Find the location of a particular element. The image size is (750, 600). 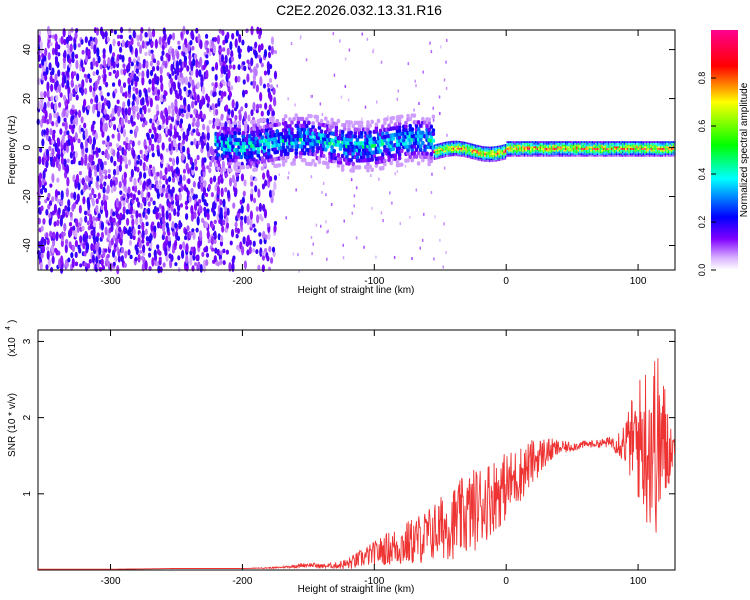

y-tick-label: 40 is located at coordinates (27, 50).